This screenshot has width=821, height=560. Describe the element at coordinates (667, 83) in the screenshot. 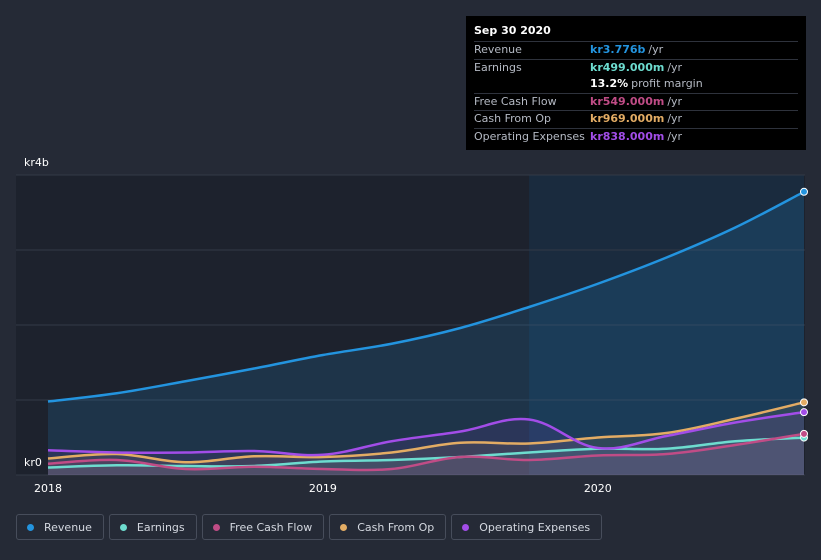

I see `profit-margin-text: profit margin` at that location.